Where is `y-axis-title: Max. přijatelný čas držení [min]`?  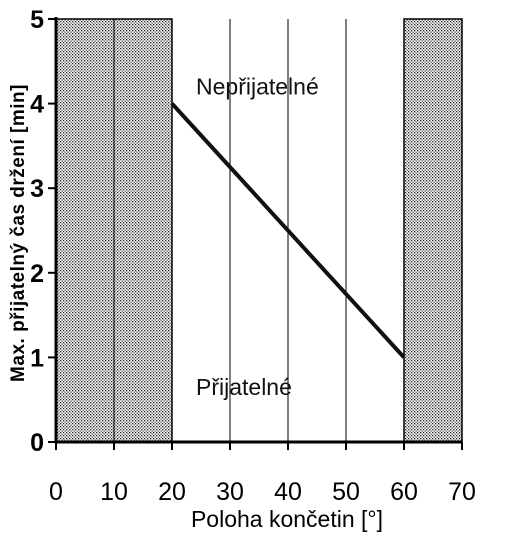 y-axis-title: Max. přijatelný čas držení [min] is located at coordinates (18, 233).